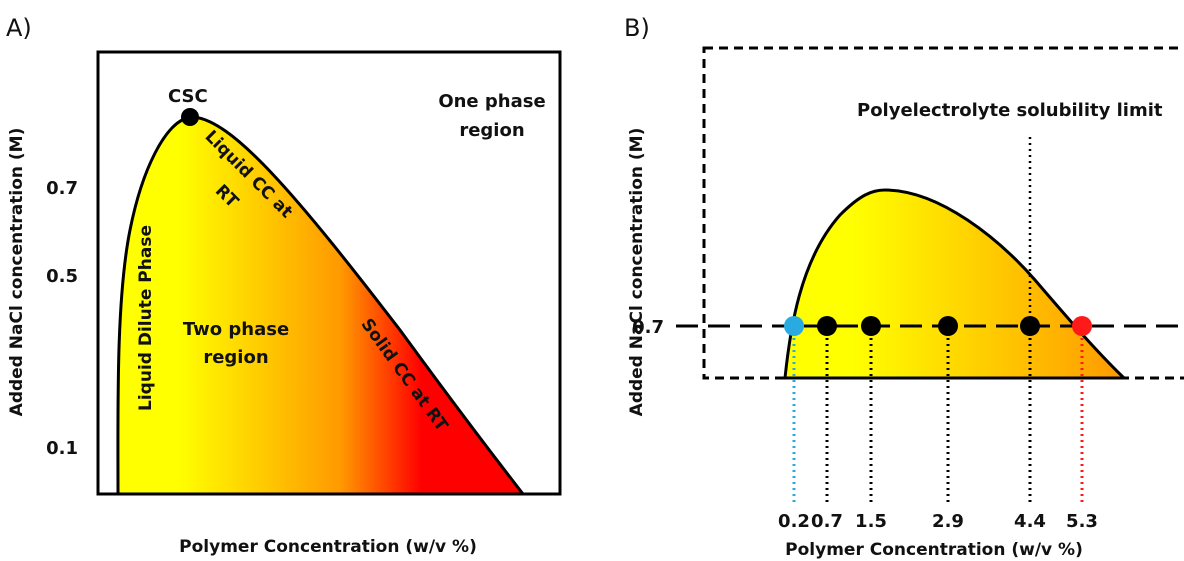 The width and height of the screenshot is (1184, 561). I want to click on panel-a-dilute-phase-label: Liquid Dilute Phase, so click(146, 318).